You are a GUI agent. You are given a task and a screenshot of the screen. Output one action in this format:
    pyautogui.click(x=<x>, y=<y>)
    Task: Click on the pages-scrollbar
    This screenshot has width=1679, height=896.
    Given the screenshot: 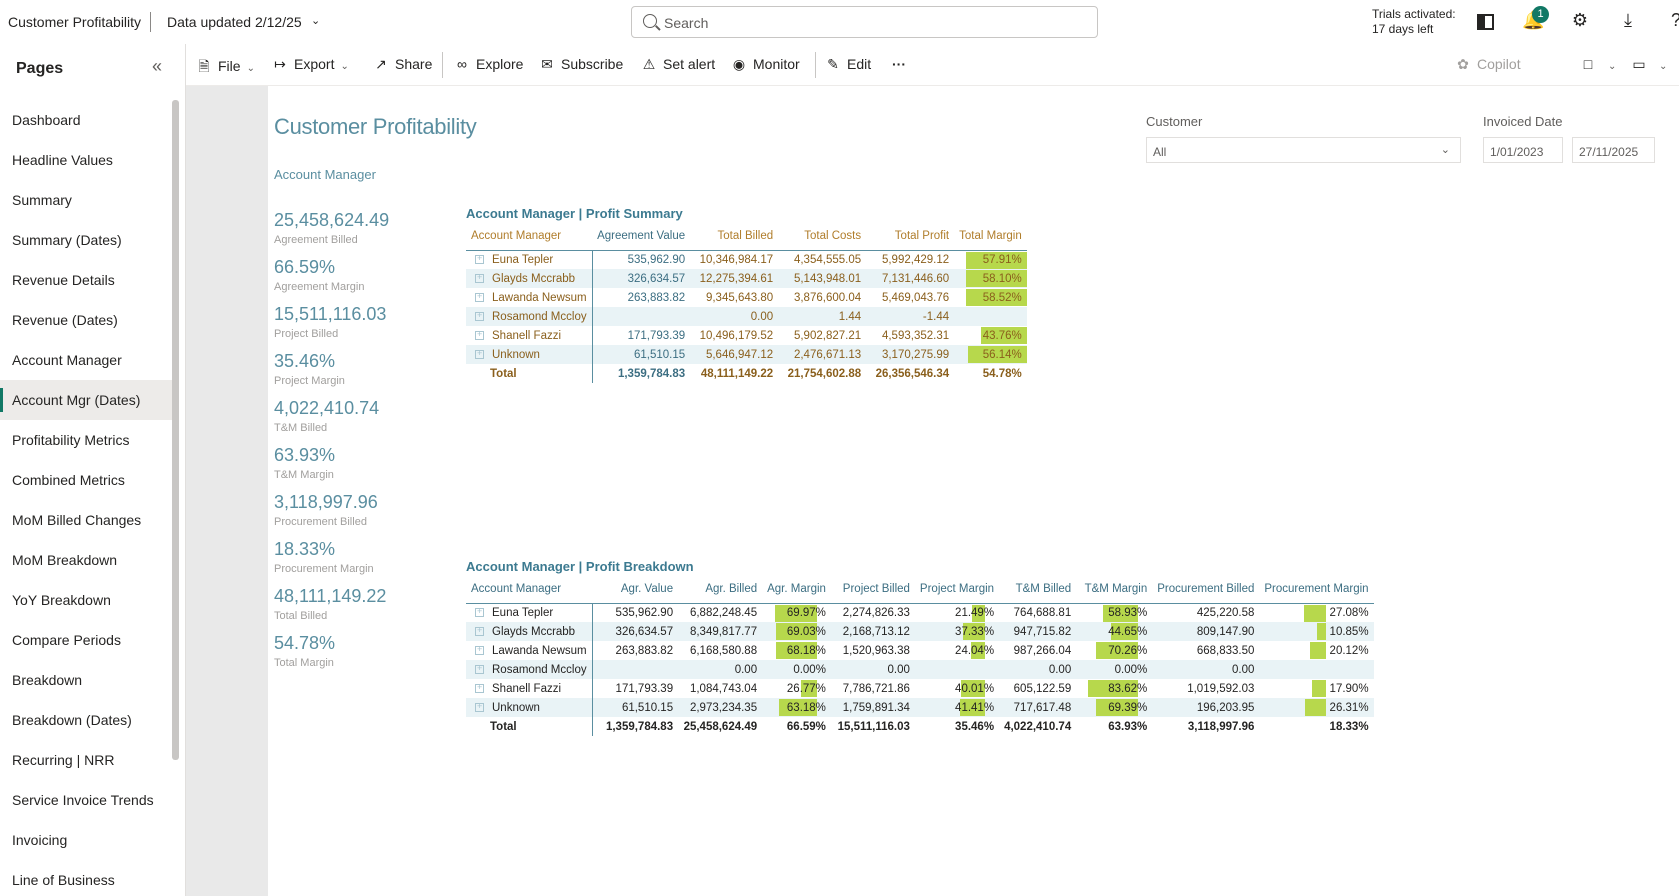 What is the action you would take?
    pyautogui.click(x=175, y=430)
    